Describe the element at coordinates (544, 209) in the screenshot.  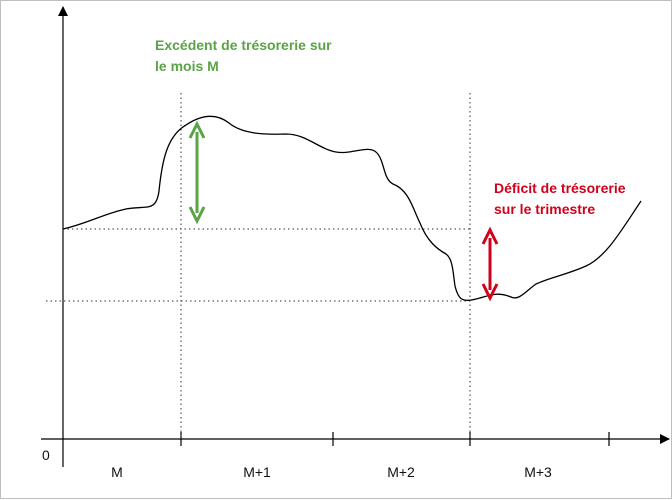
I see `deficit-annotation-line-2: sur le trimestre` at that location.